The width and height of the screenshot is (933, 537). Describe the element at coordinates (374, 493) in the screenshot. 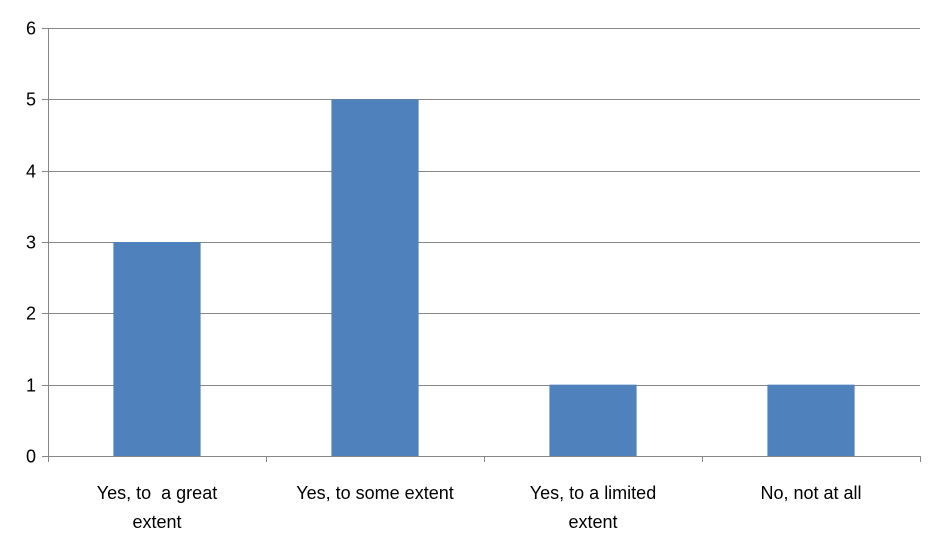

I see `x-category-label: Yes, to some extent` at that location.